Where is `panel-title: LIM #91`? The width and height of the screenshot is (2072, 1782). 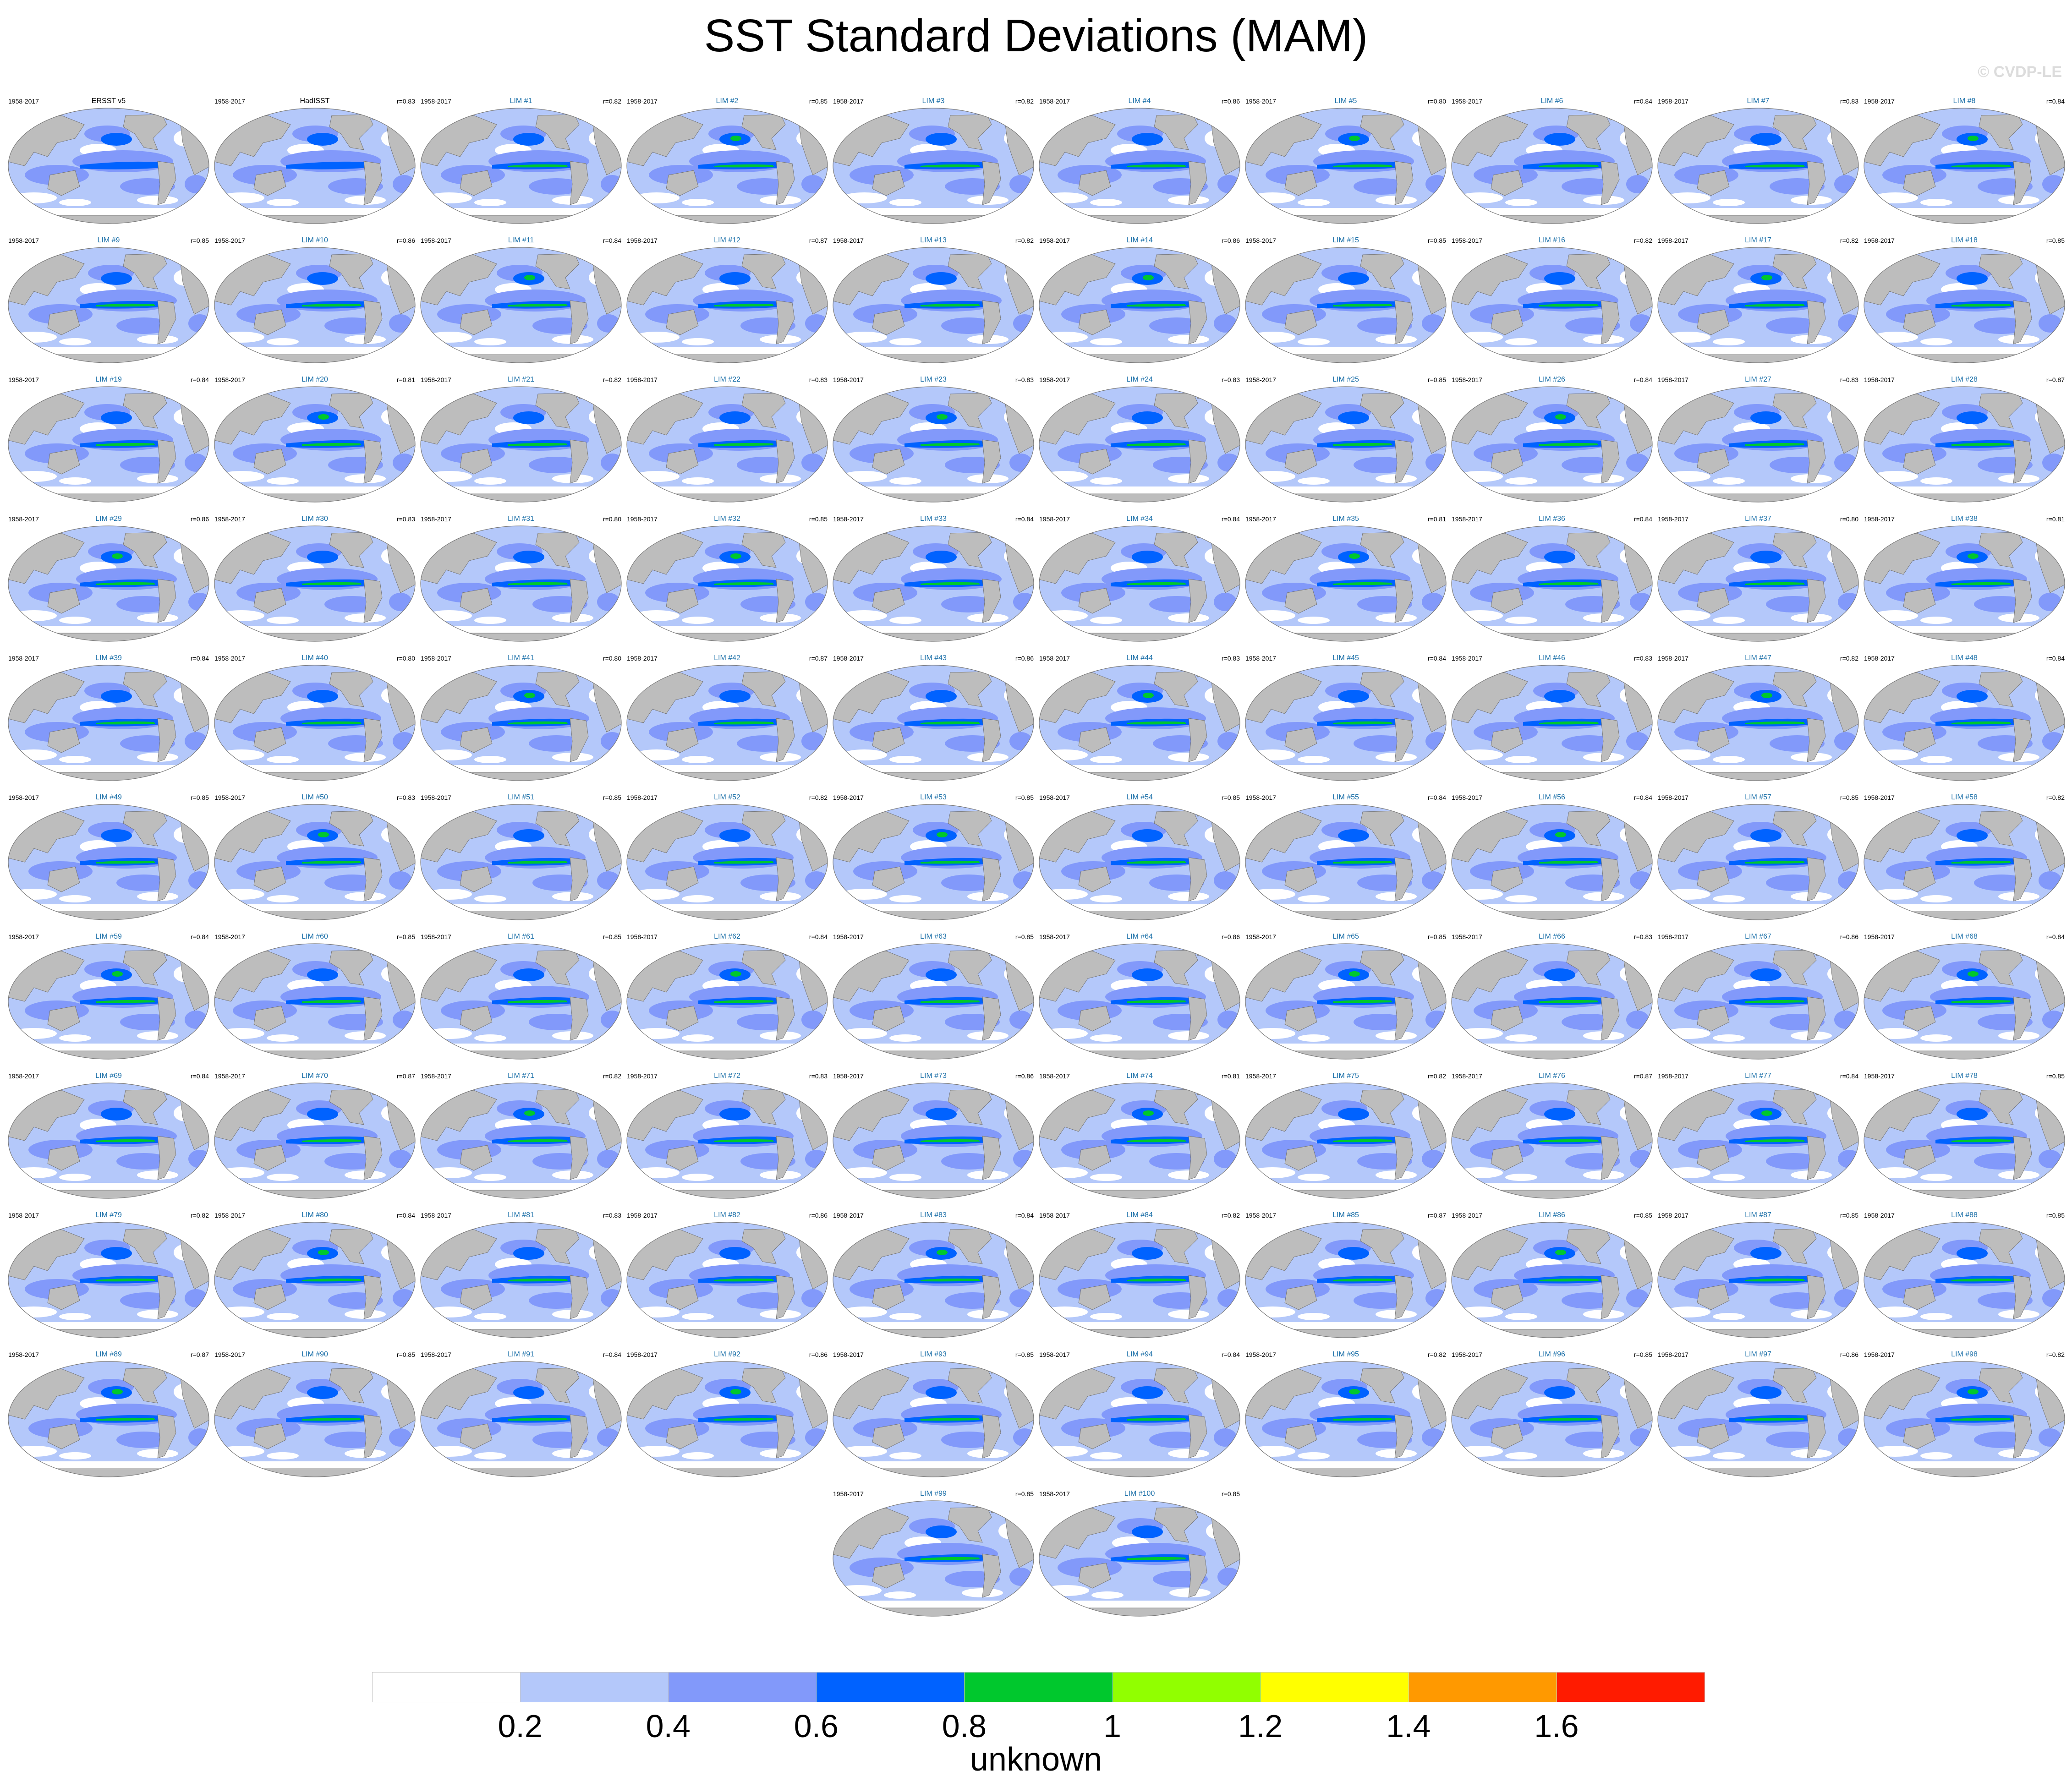
panel-title: LIM #91 is located at coordinates (521, 1354).